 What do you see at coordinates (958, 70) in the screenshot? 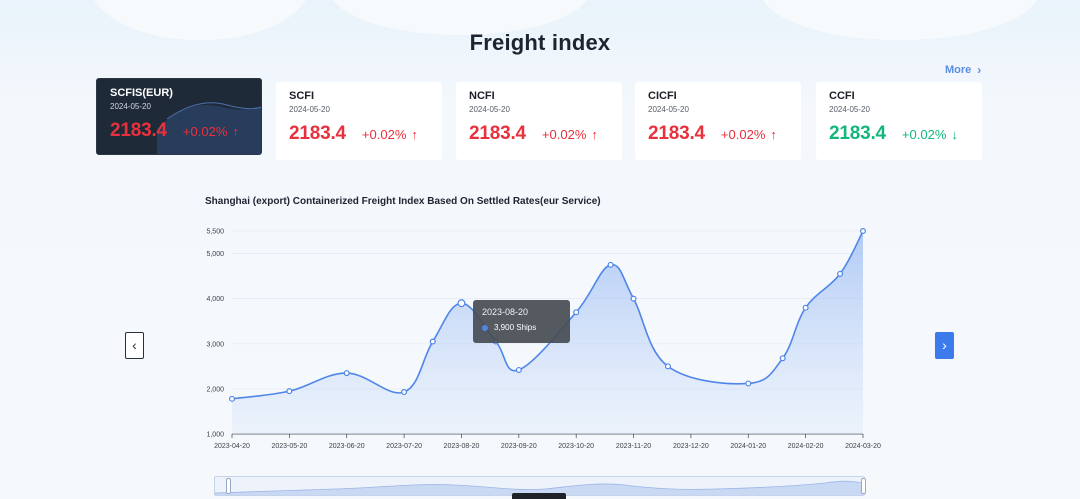
I see `more-label: More` at bounding box center [958, 70].